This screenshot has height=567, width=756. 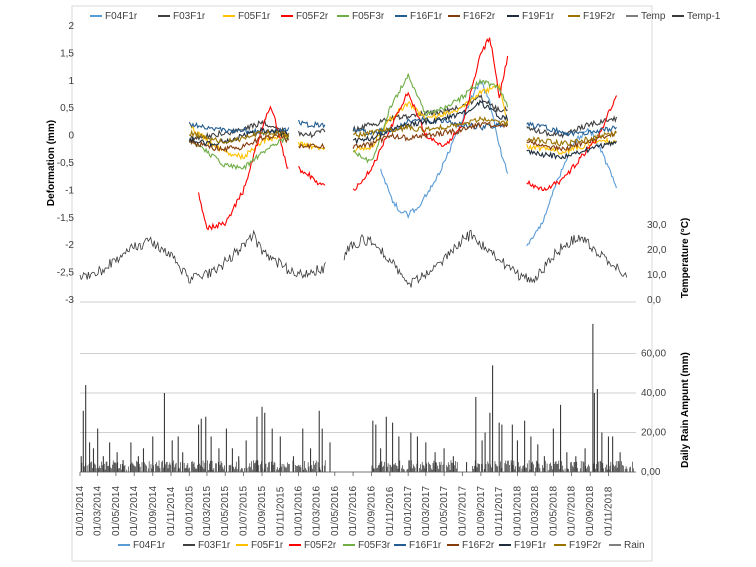 I want to click on bottom-legend-label-f16f1r: F16F1r, so click(x=425, y=545).